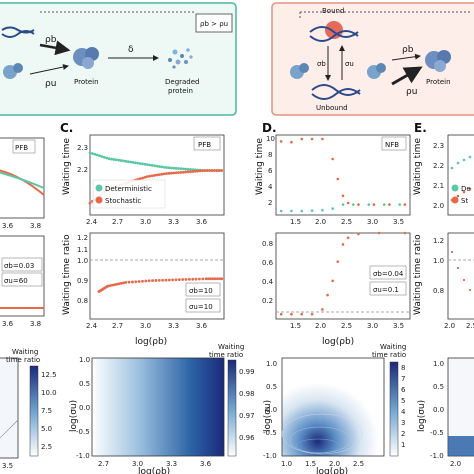 The width and height of the screenshot is (474, 474). I want to click on schematic-right: Bound Unbound σb σu ρb ρu Protein, so click(372, 59).